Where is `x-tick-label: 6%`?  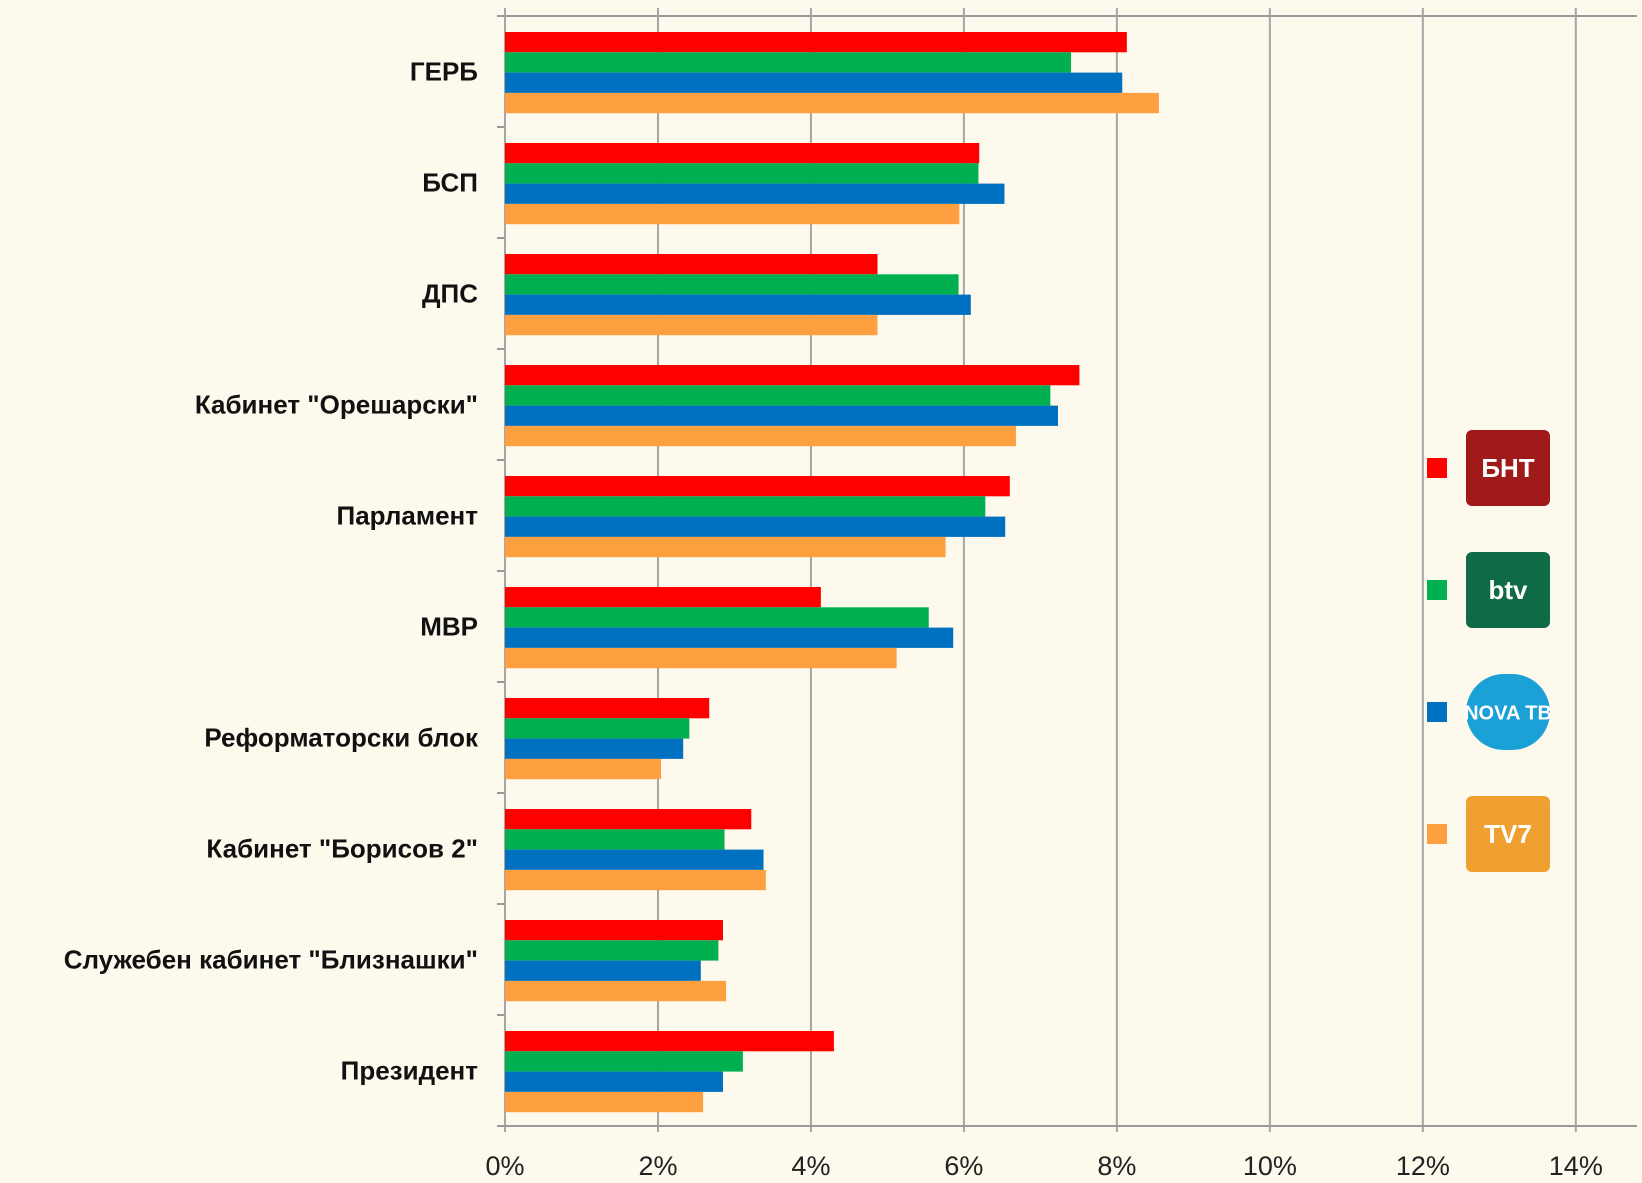 x-tick-label: 6% is located at coordinates (963, 1166).